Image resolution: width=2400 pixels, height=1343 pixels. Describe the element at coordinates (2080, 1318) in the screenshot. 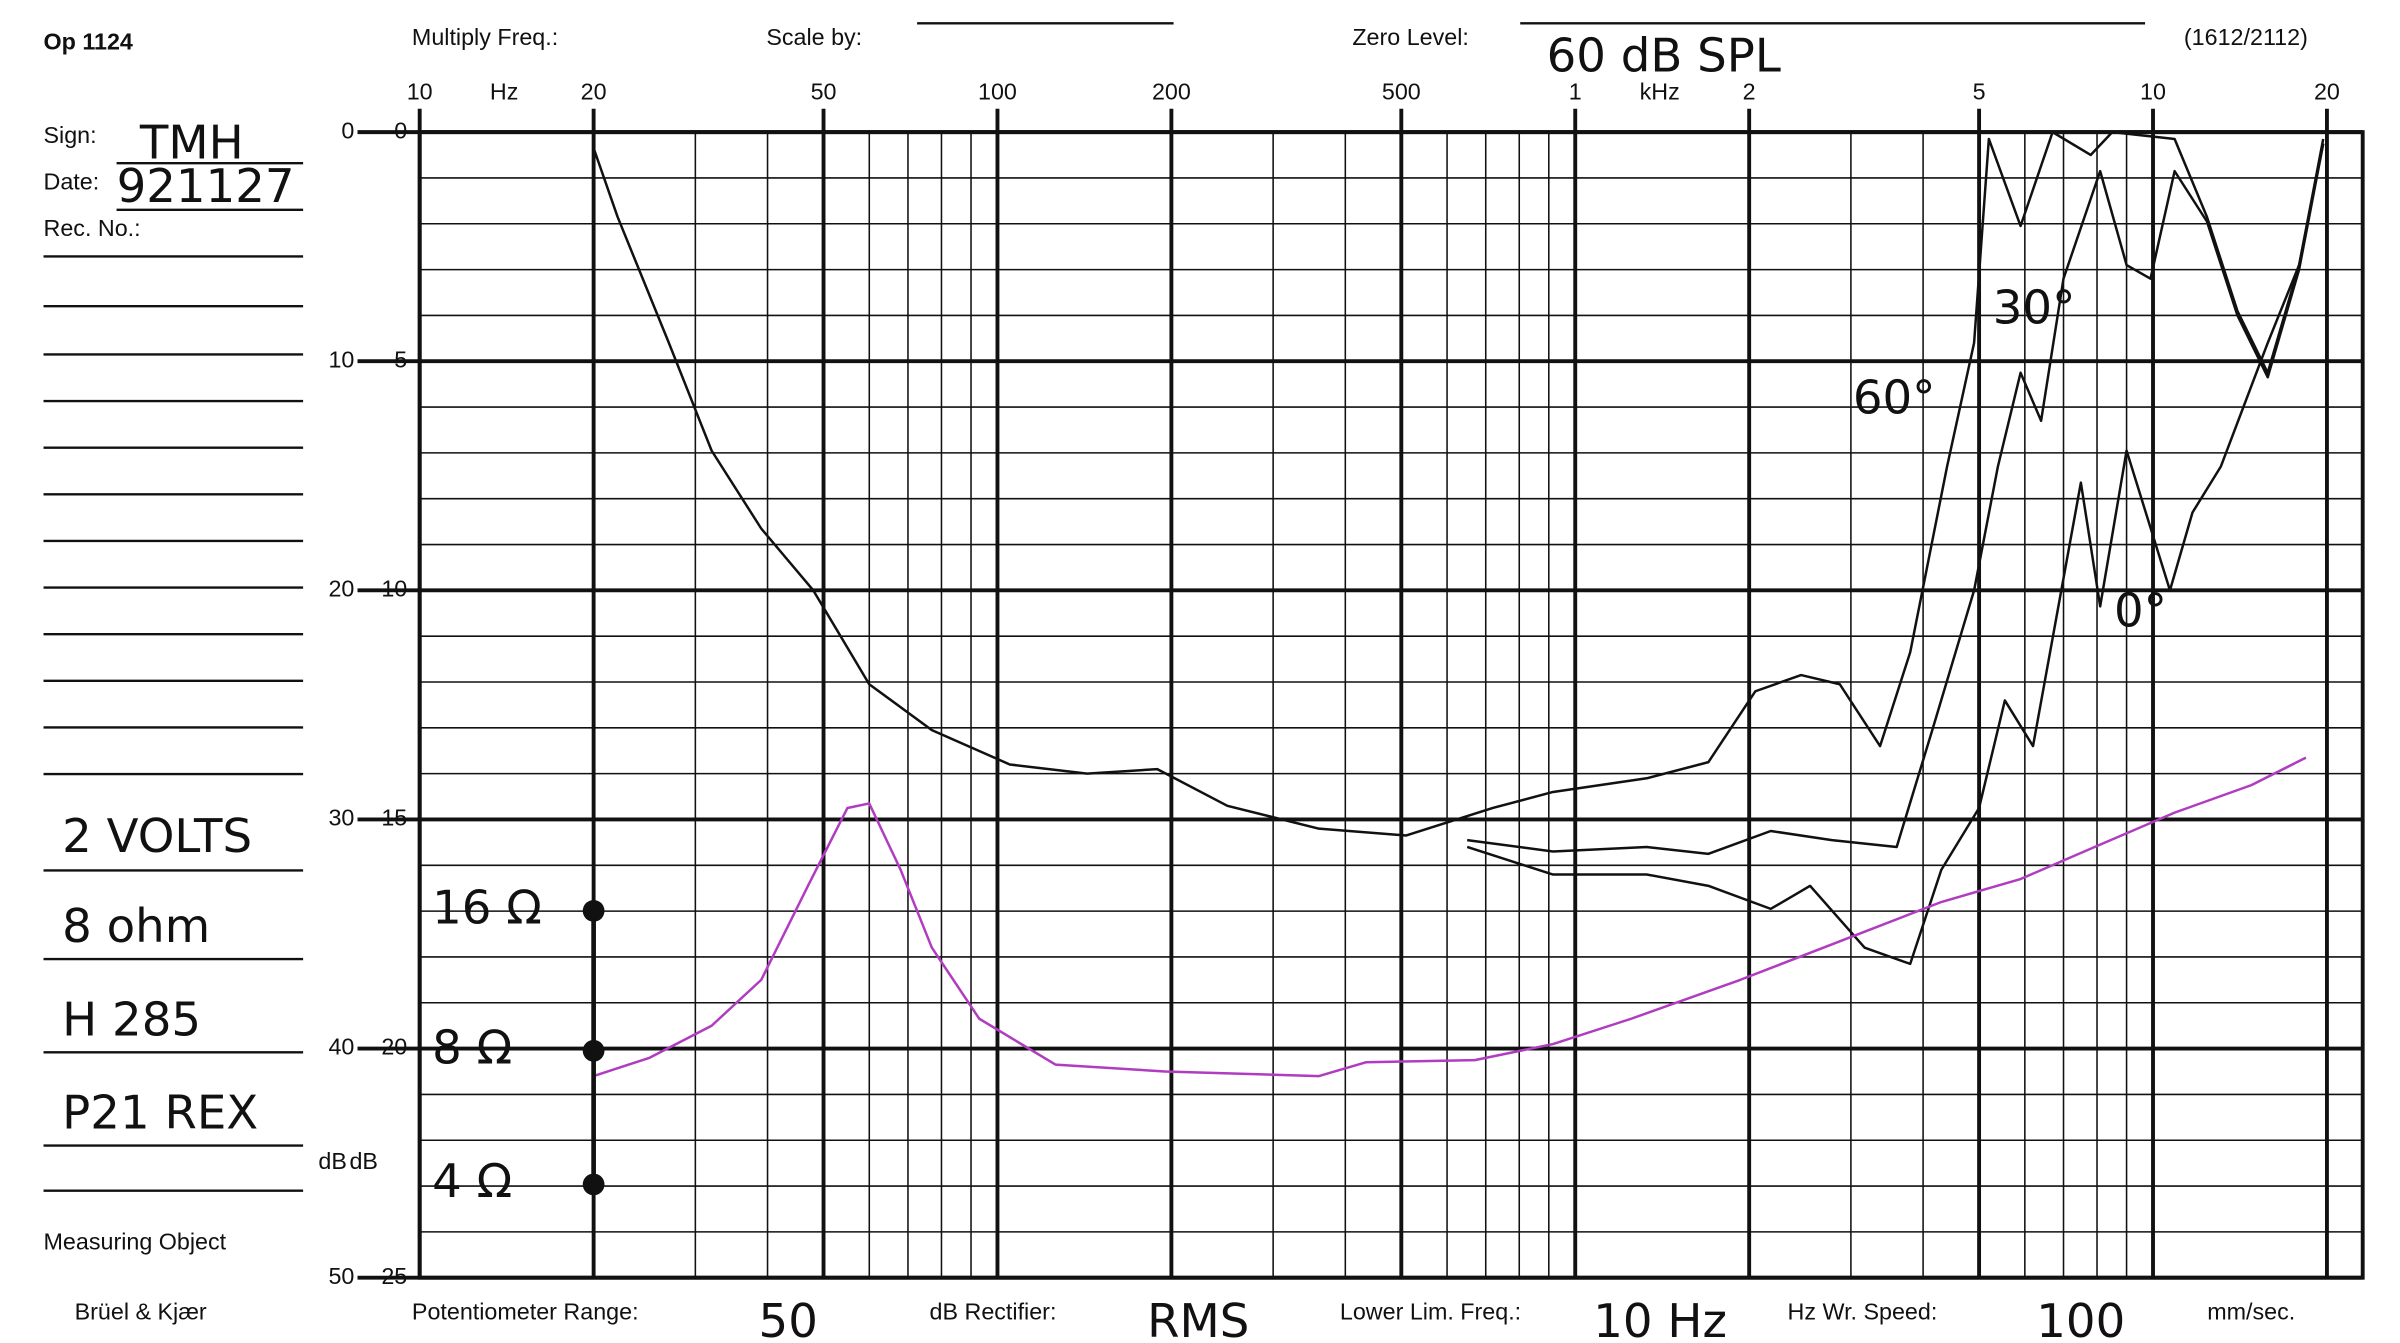

I see `speed: 100` at that location.